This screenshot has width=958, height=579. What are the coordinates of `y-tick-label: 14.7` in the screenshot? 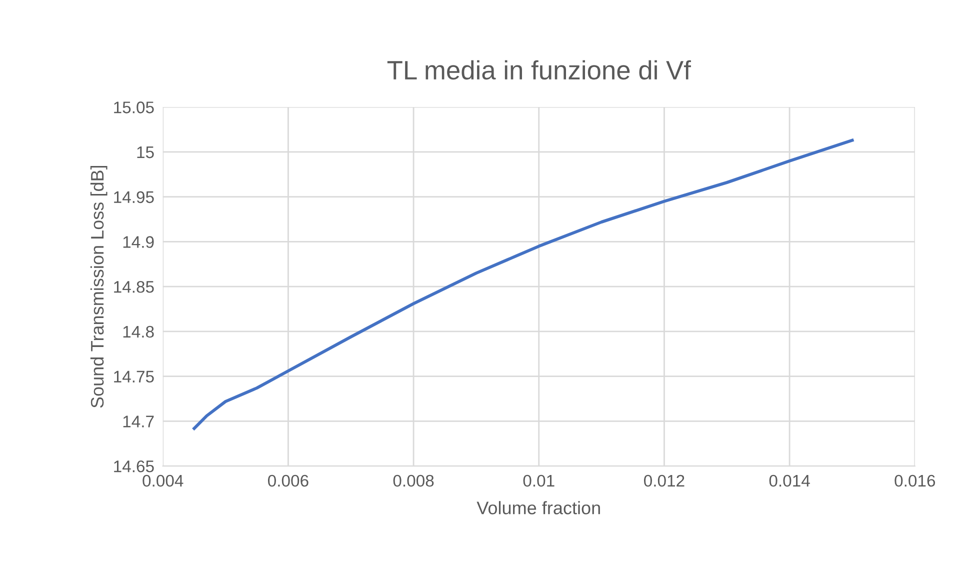 It's located at (138, 422).